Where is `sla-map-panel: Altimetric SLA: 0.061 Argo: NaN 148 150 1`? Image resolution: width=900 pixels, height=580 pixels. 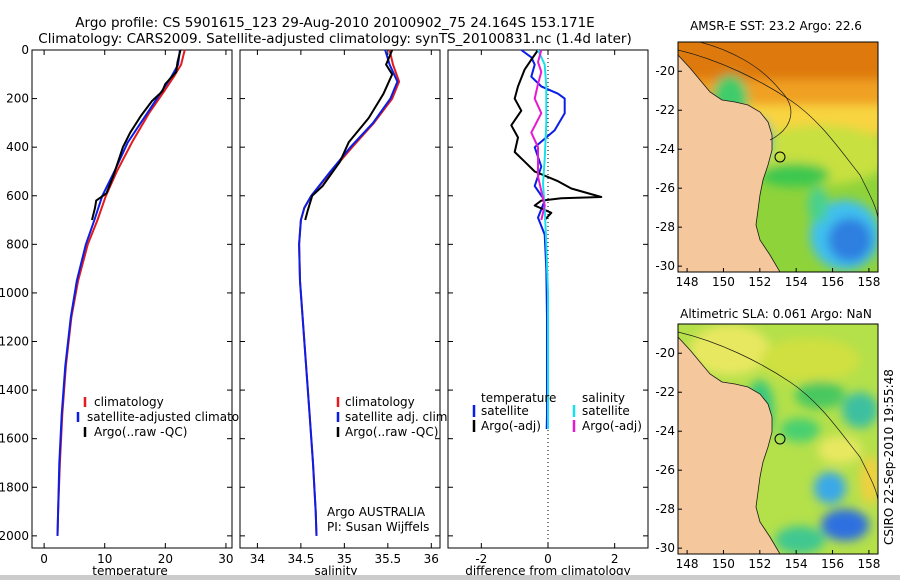 sla-map-panel: Altimetric SLA: 0.061 Argo: NaN 148 150 1 is located at coordinates (767, 439).